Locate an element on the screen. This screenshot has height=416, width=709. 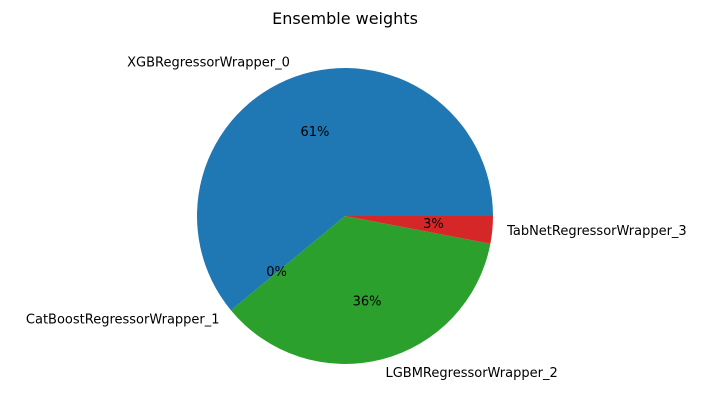
slice-pct-catboostregressorwrapper-1: 0% is located at coordinates (276, 272).